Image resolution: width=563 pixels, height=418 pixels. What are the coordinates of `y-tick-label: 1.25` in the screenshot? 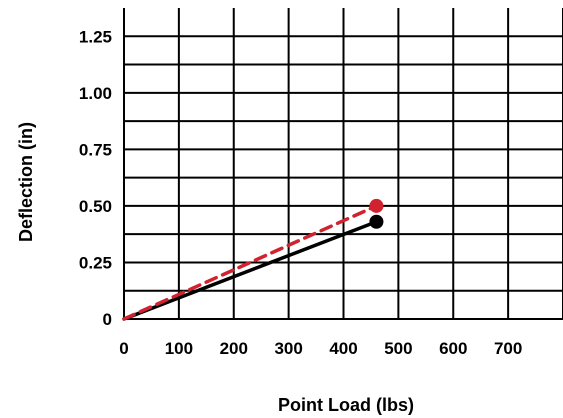 It's located at (95, 36).